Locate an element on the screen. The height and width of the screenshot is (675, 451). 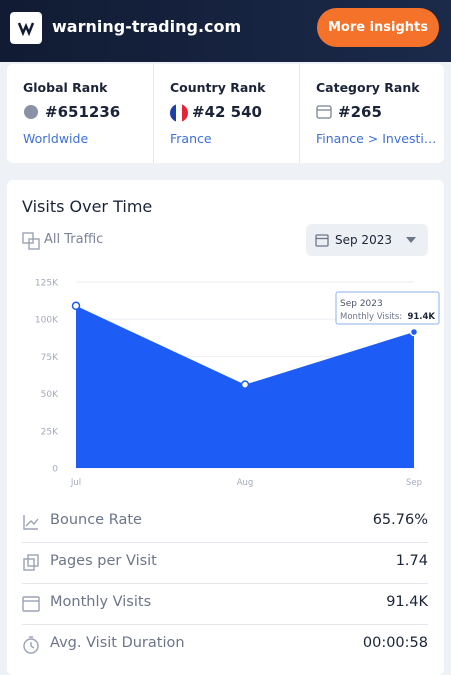
x-tick-label: Aug is located at coordinates (245, 483).